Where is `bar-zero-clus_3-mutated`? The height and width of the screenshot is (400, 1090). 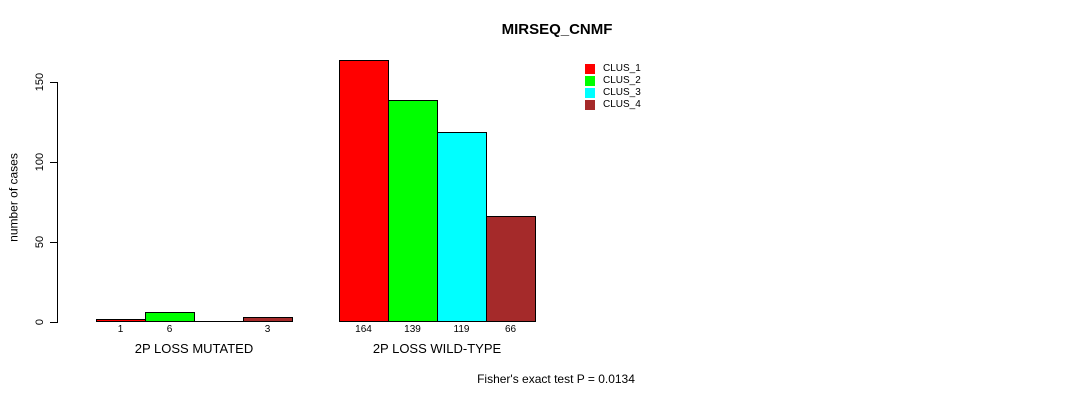
bar-zero-clus_3-mutated is located at coordinates (219, 321).